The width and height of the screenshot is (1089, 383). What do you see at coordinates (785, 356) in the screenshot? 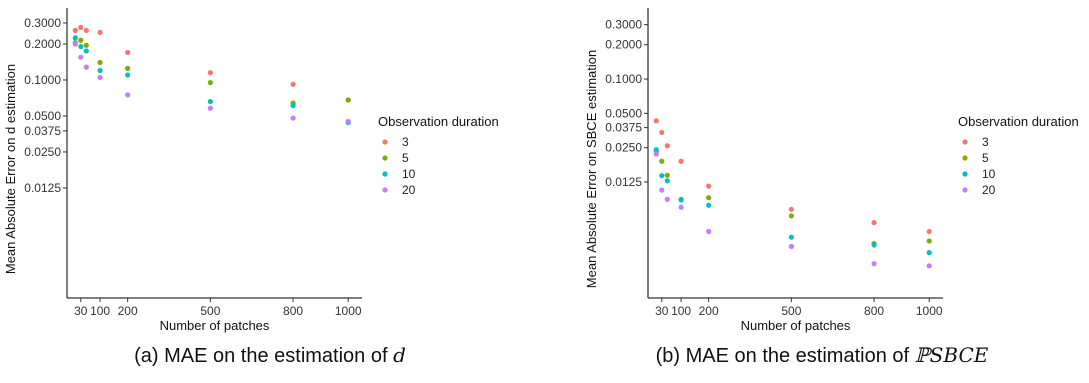
I see `caption-text: (b) MAE on the estimation of` at bounding box center [785, 356].